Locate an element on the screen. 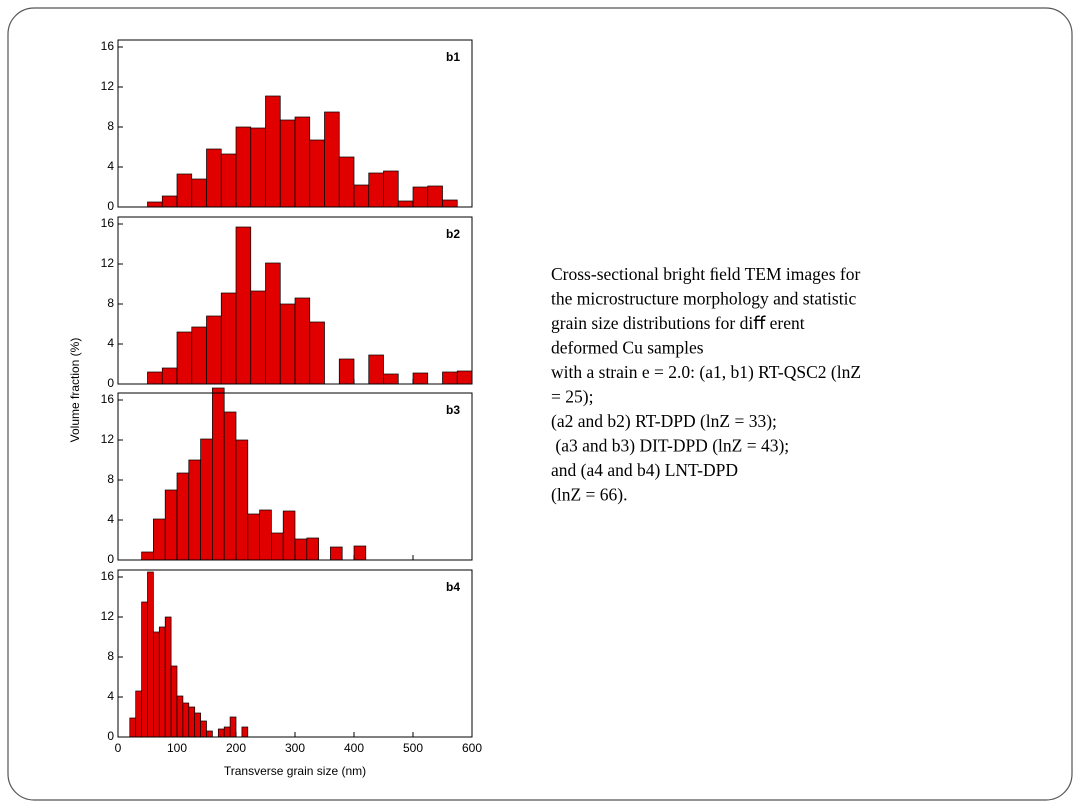  x-axis-label: Transverse grain size (nm) is located at coordinates (295, 771).